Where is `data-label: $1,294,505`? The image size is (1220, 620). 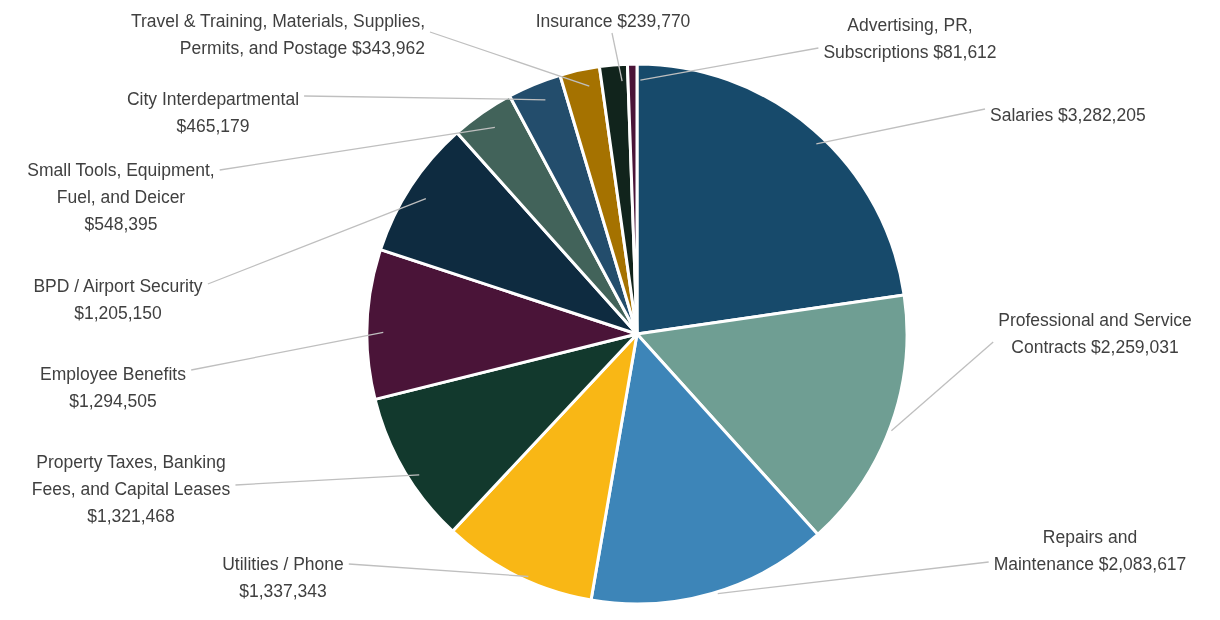 data-label: $1,294,505 is located at coordinates (113, 401).